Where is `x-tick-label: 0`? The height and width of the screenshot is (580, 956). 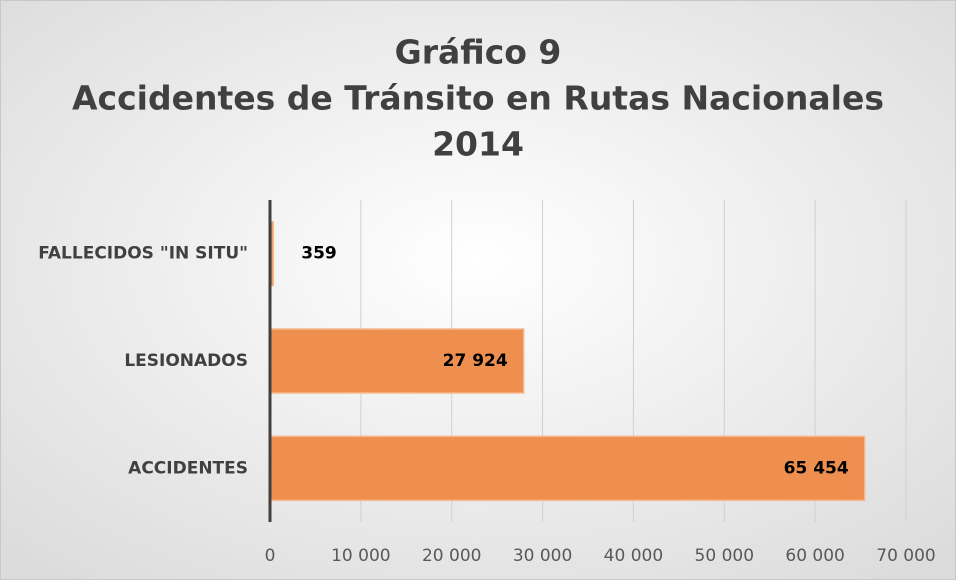 x-tick-label: 0 is located at coordinates (270, 556).